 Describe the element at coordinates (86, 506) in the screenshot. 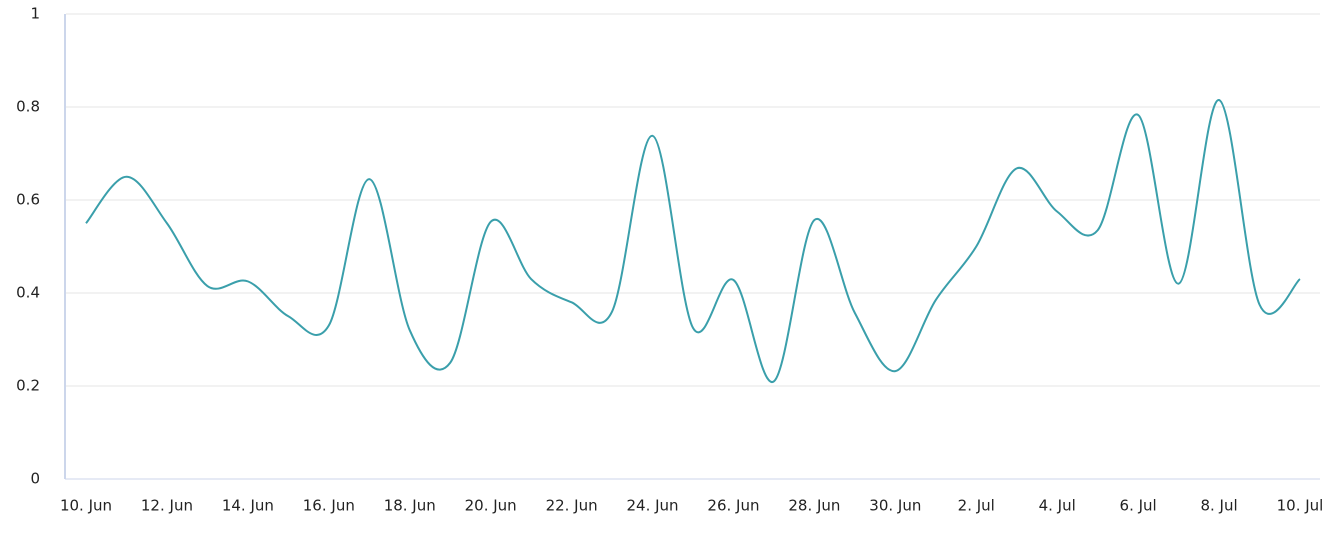

I see `x-tick-label: 10. Jun` at that location.